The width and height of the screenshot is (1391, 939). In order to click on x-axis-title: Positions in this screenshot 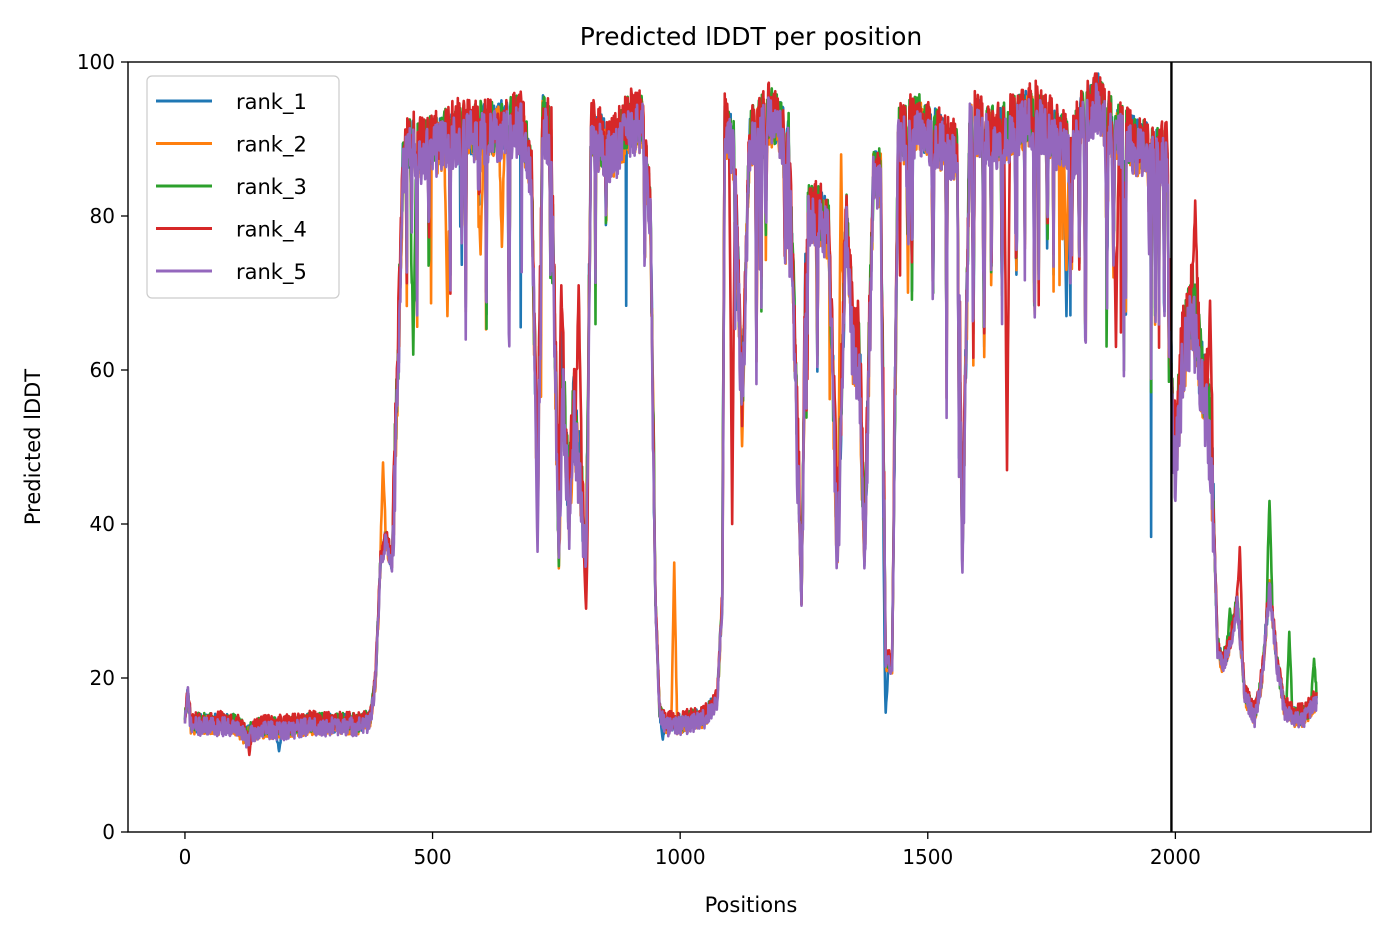, I will do `click(751, 905)`.